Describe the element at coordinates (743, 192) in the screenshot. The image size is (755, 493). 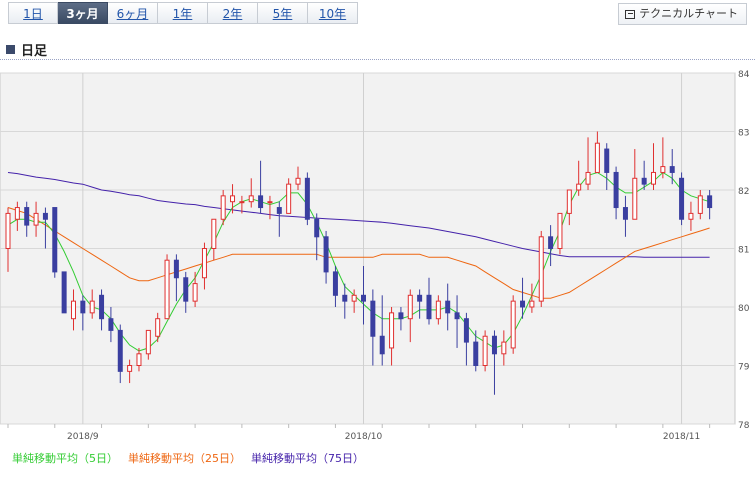
I see `y-tick-label: 82` at that location.